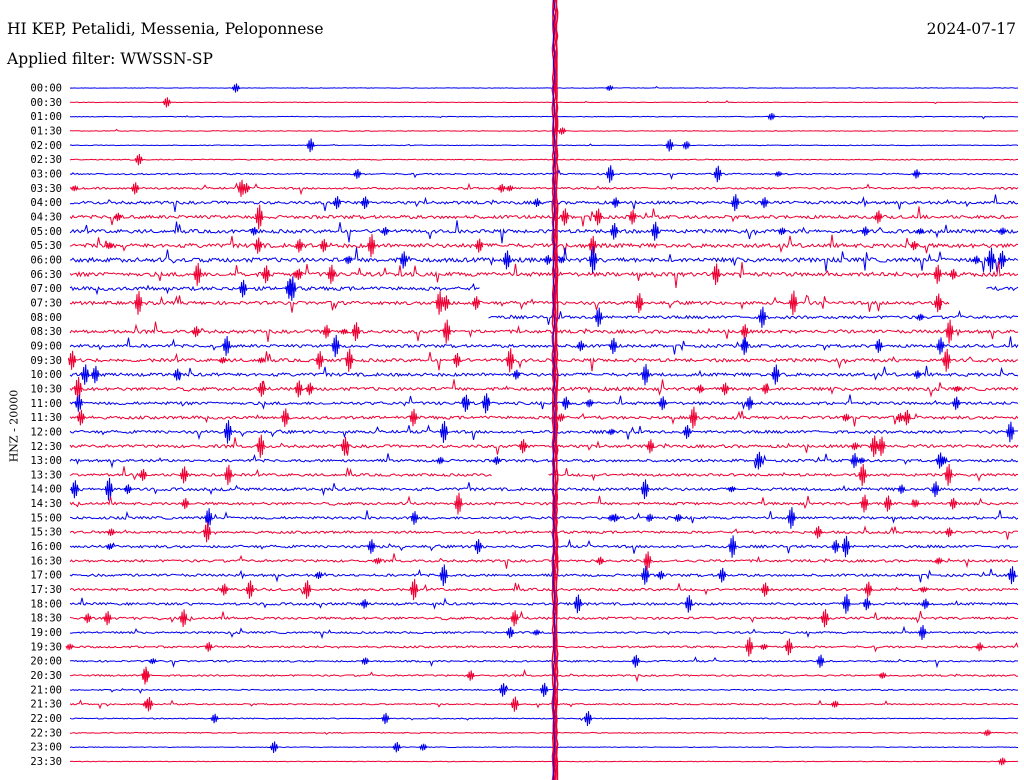  Describe the element at coordinates (46, 547) in the screenshot. I see `time-tick-label: 16:00` at that location.